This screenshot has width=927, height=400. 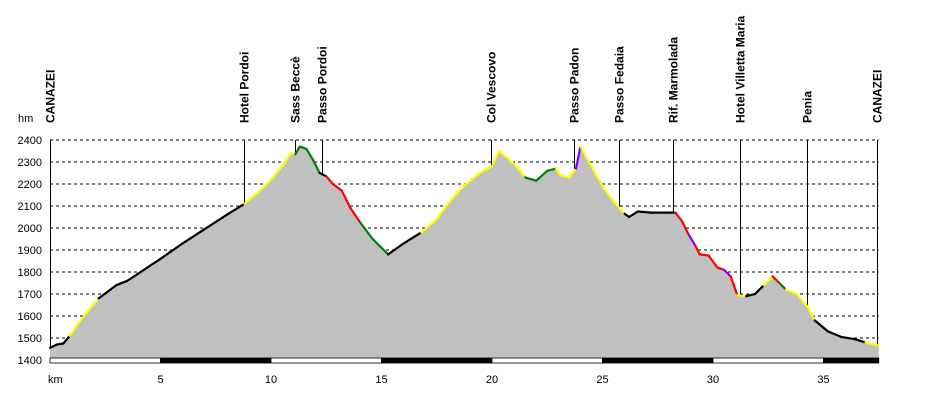 What do you see at coordinates (30, 163) in the screenshot?
I see `y-tick-label: 2300` at bounding box center [30, 163].